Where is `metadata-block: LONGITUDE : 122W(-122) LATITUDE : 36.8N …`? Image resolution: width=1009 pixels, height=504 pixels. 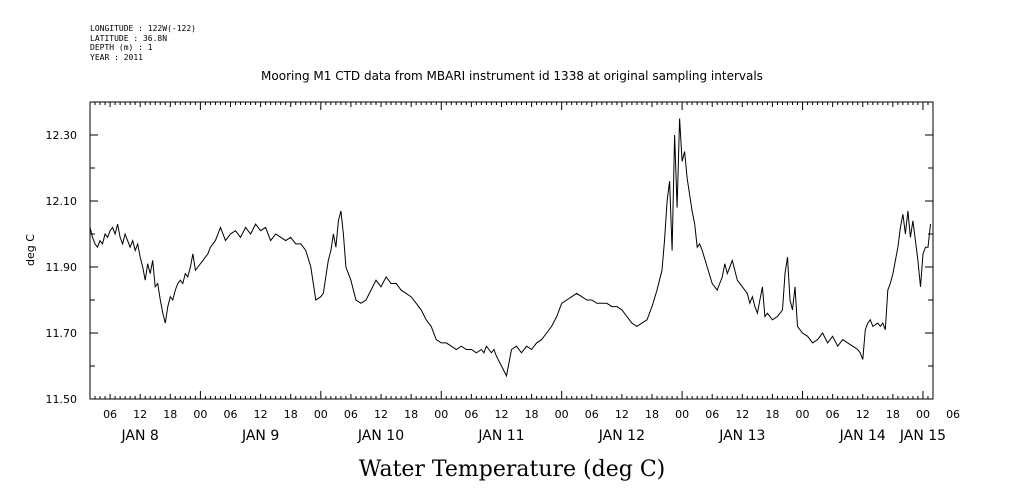
metadata-block: LONGITUDE : 122W(-122) LATITUDE : 36.8N … is located at coordinates (143, 43).